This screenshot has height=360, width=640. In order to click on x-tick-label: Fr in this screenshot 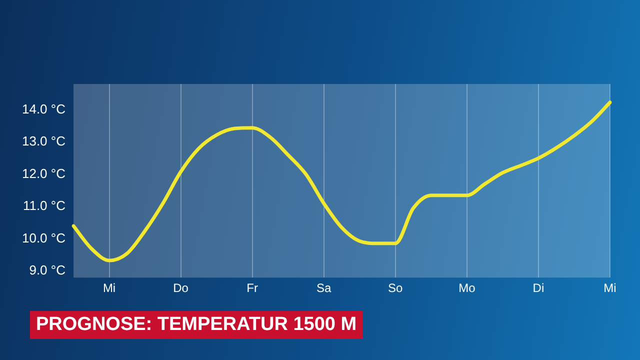, I will do `click(252, 288)`.